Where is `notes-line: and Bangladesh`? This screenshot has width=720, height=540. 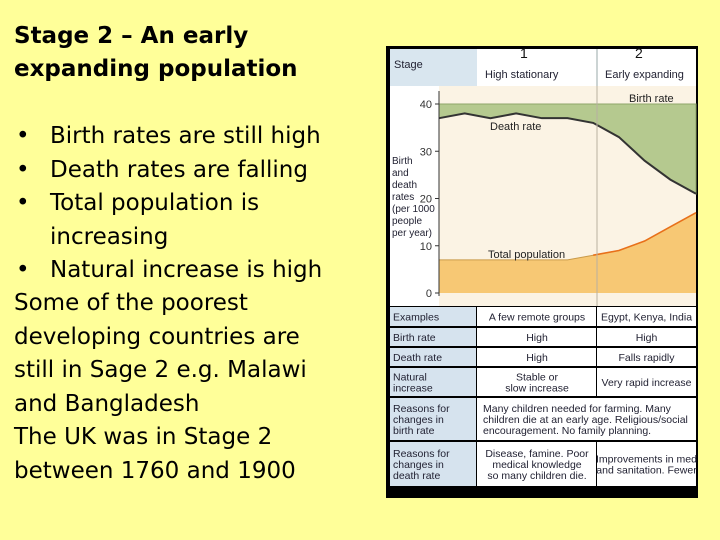 notes-line: and Bangladesh is located at coordinates (107, 403).